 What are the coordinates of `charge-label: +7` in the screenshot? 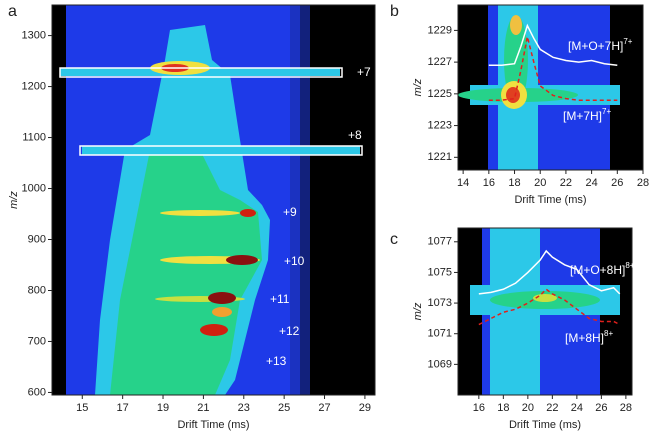 It's located at (364, 72).